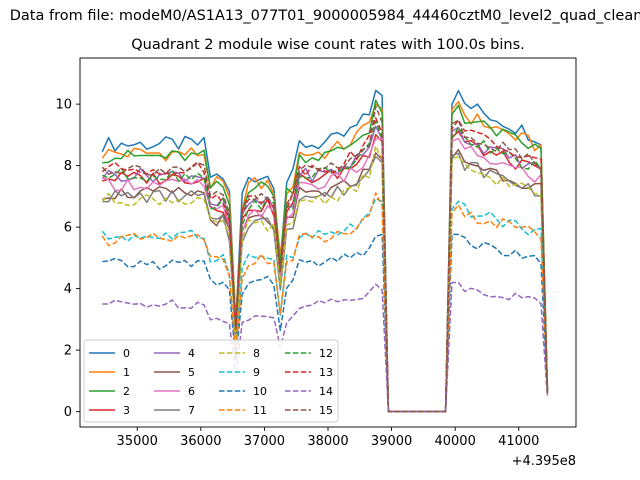 The image size is (640, 480). What do you see at coordinates (326, 372) in the screenshot?
I see `legend-label-13: 13` at bounding box center [326, 372].